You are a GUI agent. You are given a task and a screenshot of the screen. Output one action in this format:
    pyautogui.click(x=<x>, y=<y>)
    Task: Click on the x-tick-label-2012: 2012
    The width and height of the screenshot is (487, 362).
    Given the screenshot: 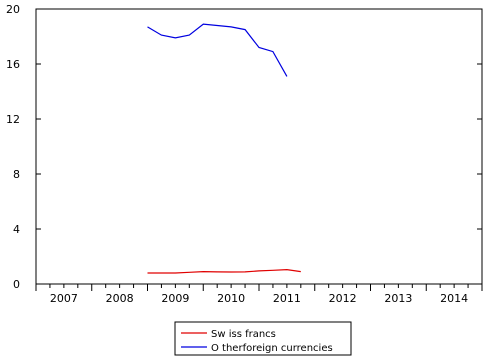 What is the action you would take?
    pyautogui.click(x=343, y=298)
    